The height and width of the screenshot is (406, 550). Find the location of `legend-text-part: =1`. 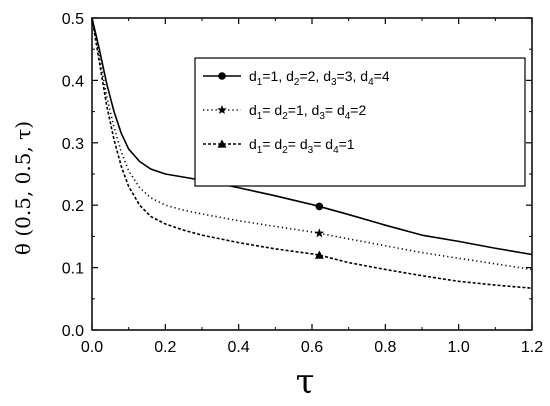

legend-text-part: =1 is located at coordinates (347, 144).